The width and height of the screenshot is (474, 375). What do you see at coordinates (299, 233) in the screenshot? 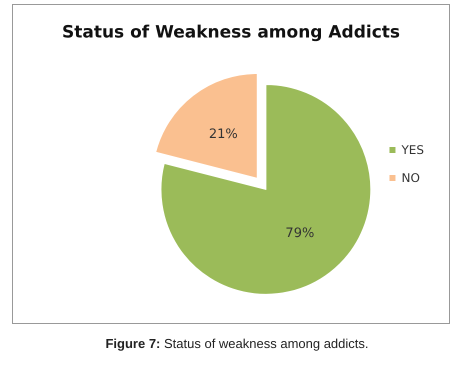
I see `data-label: 79%` at bounding box center [299, 233].